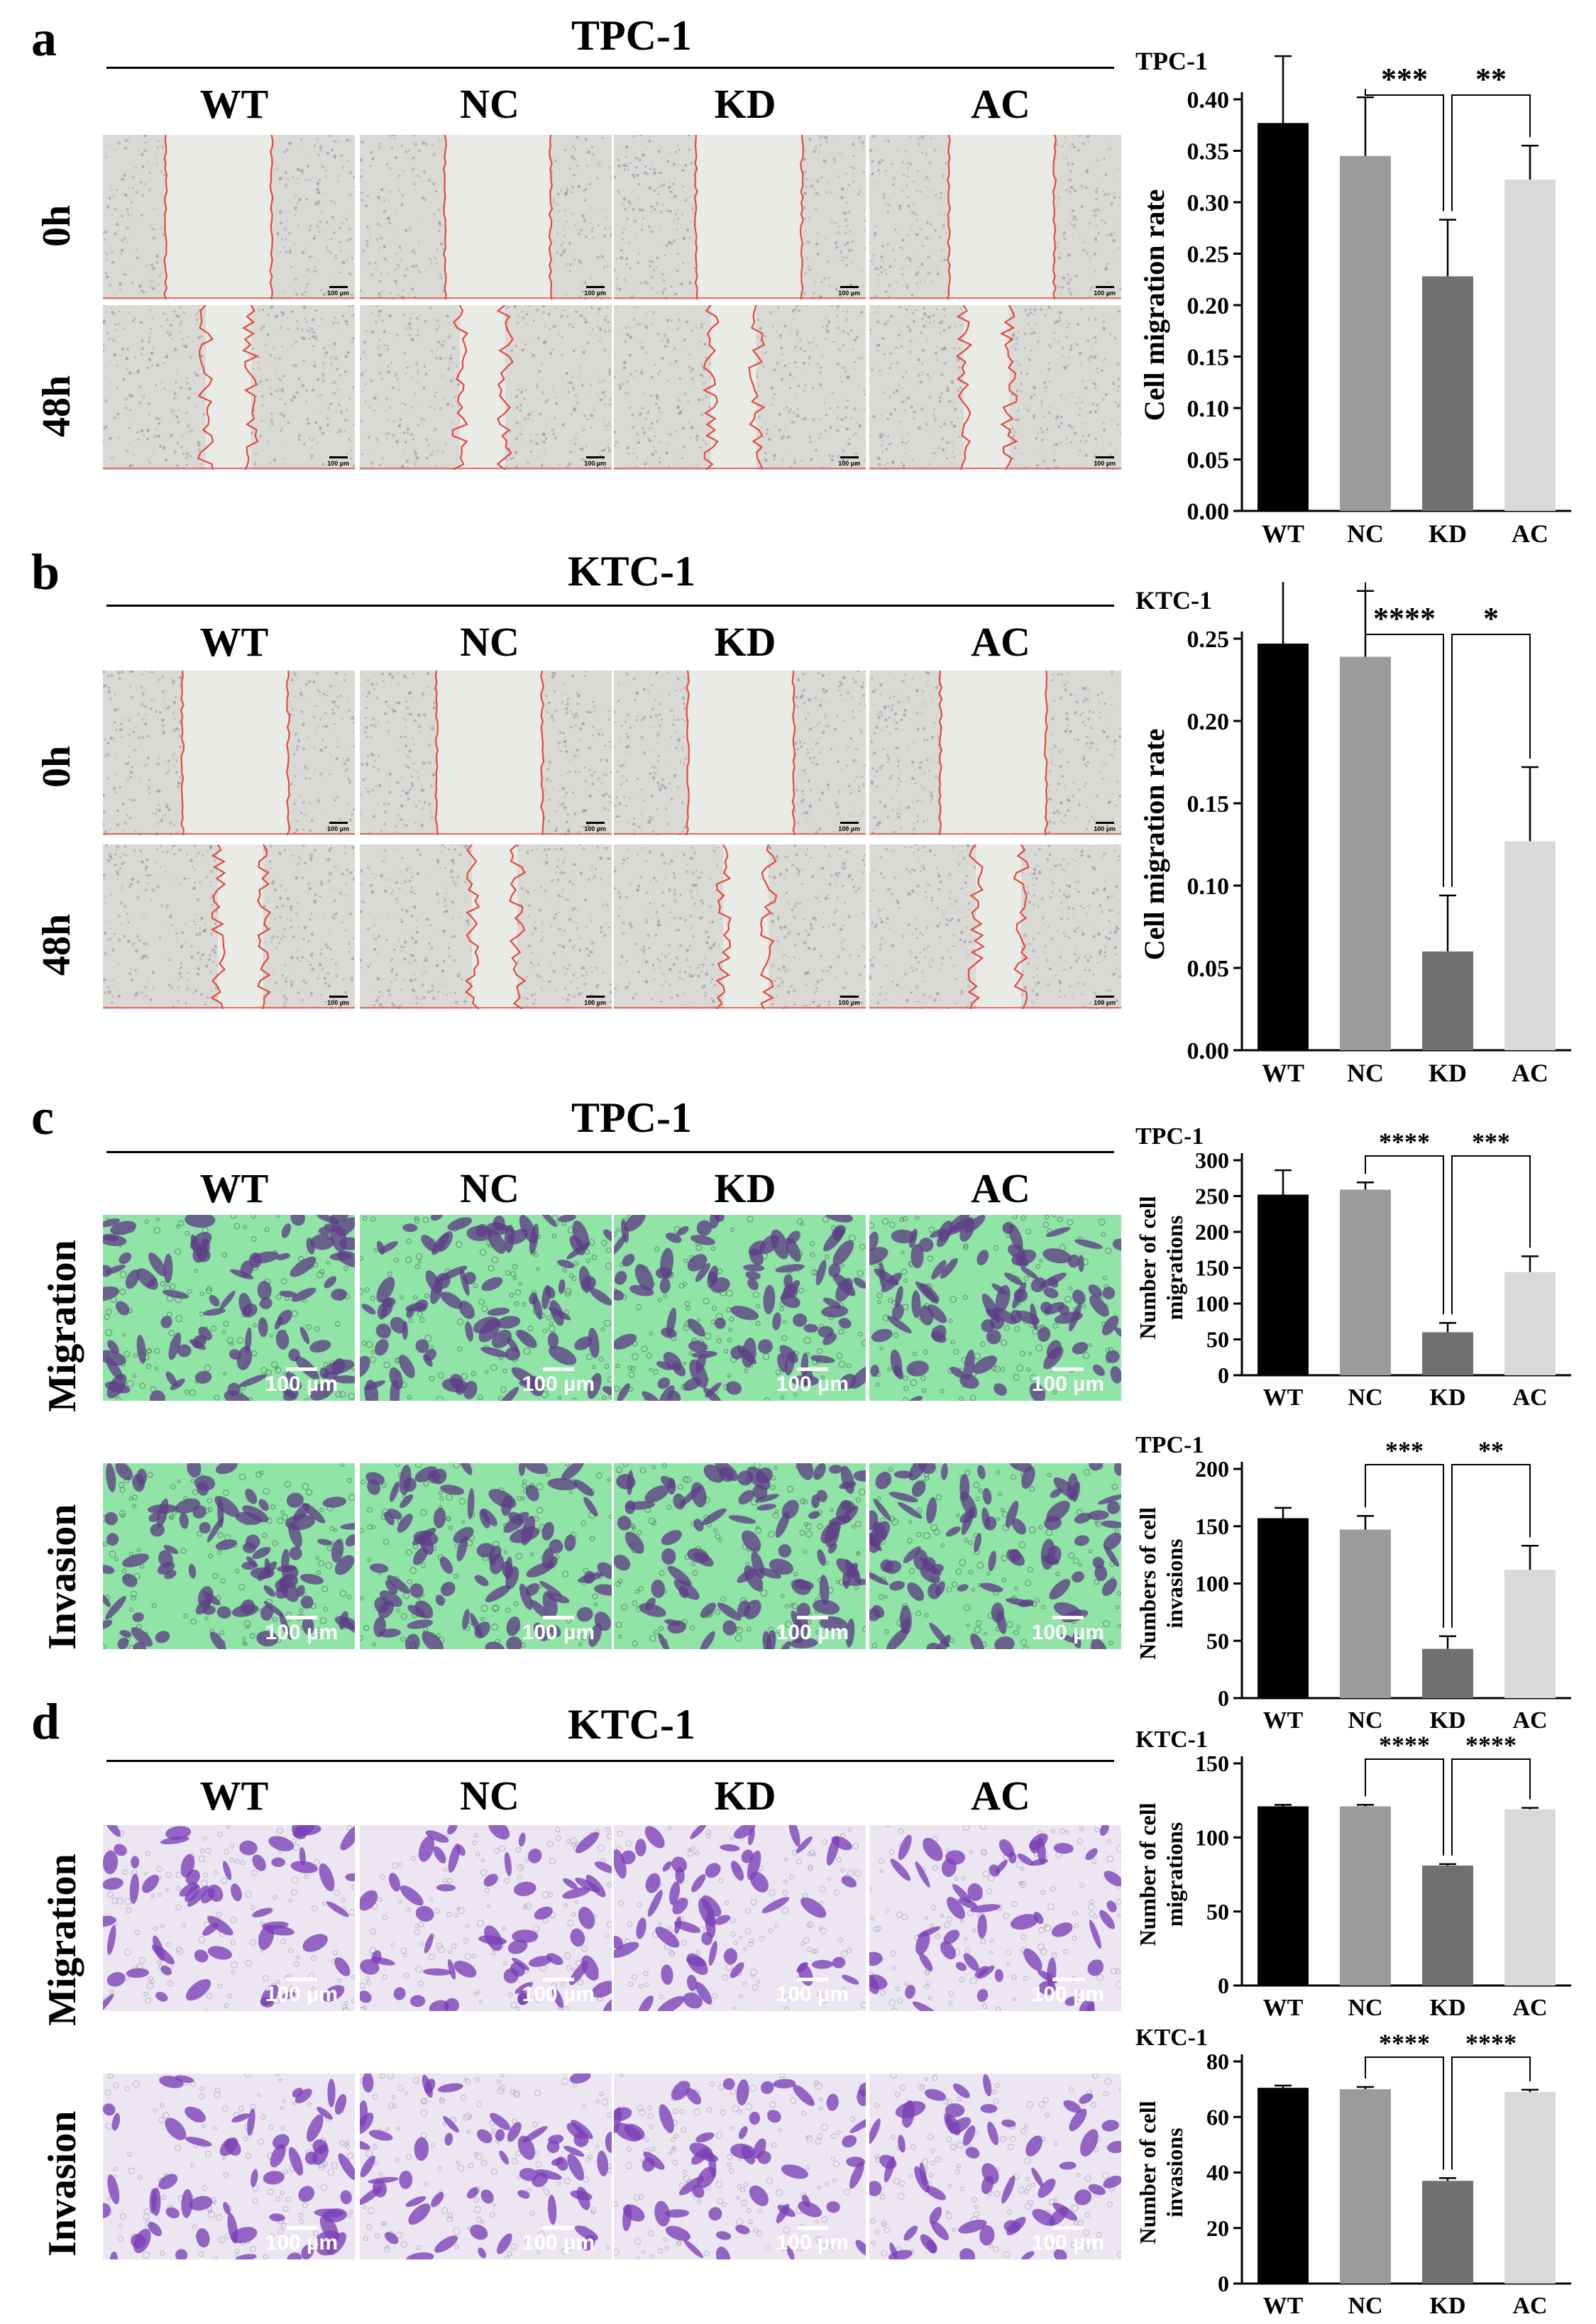 This screenshot has width=1596, height=2324. I want to click on panel-a-col-nc: NC, so click(490, 104).